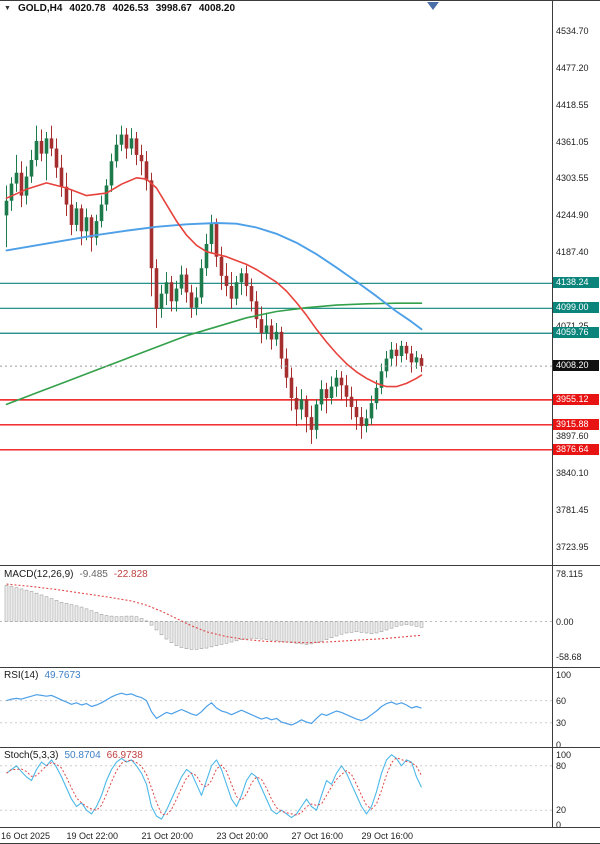 Image resolution: width=600 pixels, height=844 pixels. Describe the element at coordinates (576, 449) in the screenshot. I see `price-axis-box: 3876.64` at that location.